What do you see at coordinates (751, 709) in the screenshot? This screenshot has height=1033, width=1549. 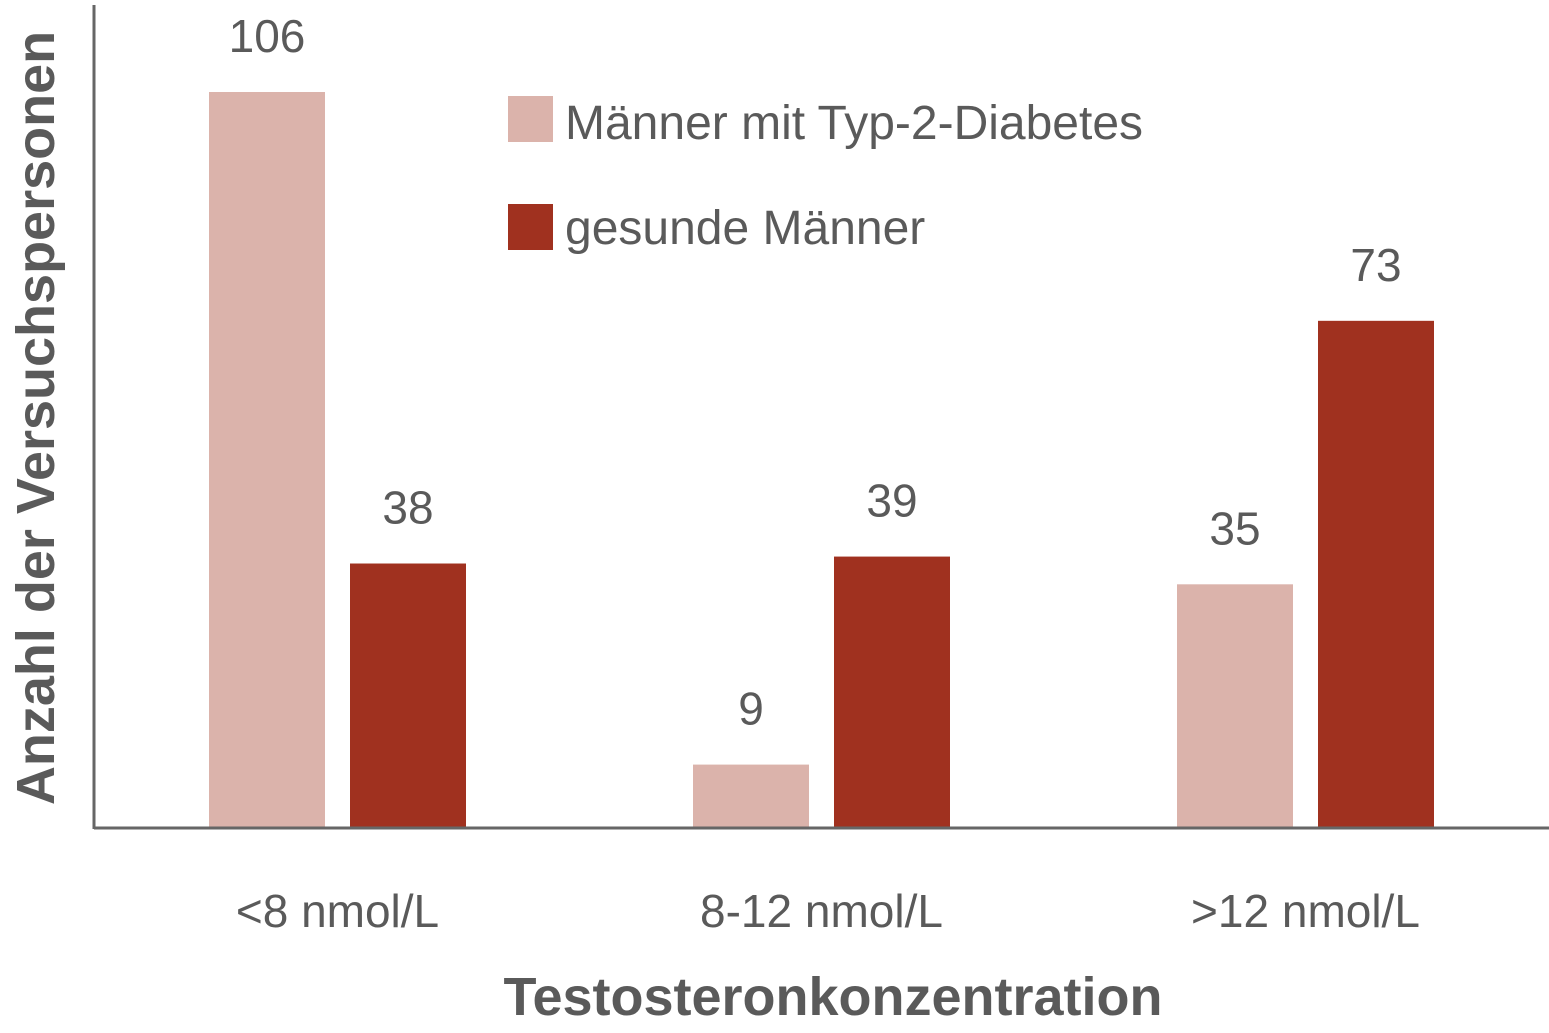 I see `value-label-8-12-nmol-l-series-0: 9` at bounding box center [751, 709].